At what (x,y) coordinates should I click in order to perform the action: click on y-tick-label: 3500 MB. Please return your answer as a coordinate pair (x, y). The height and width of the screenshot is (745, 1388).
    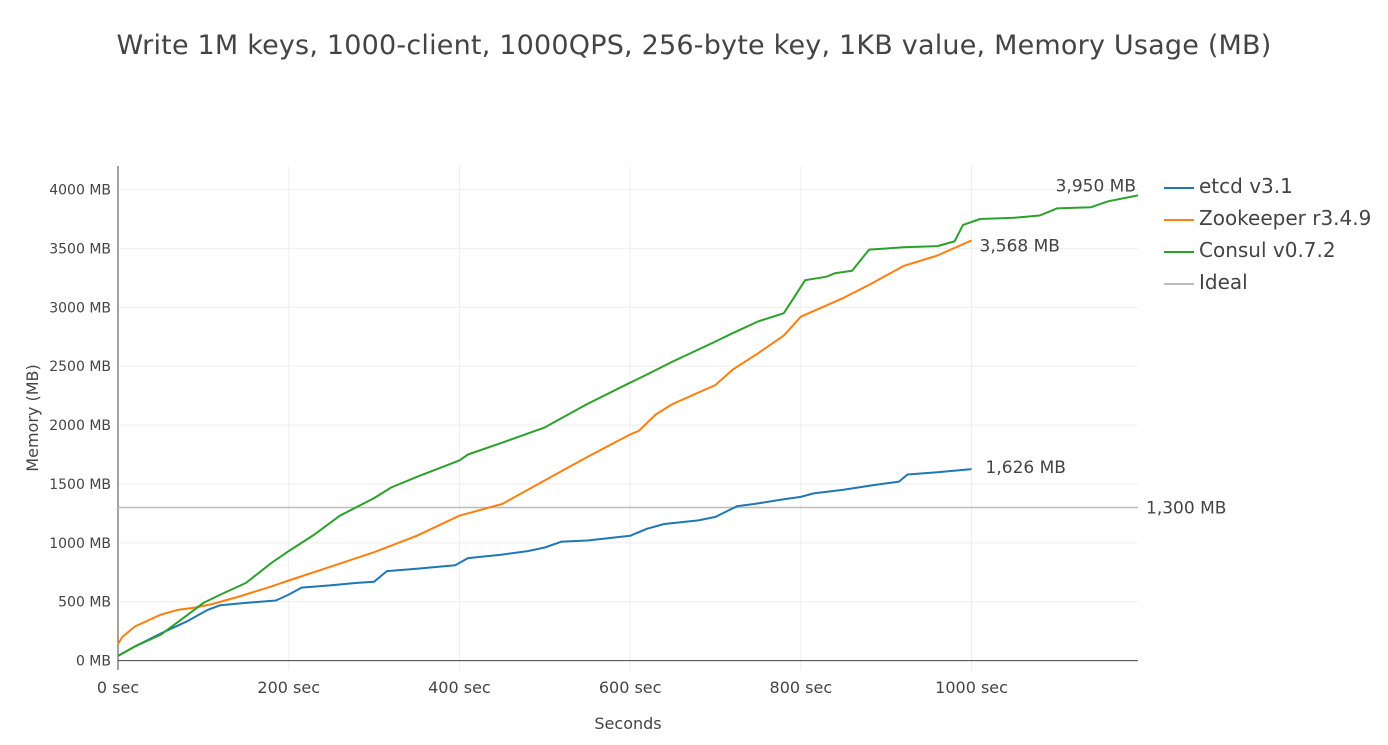
    Looking at the image, I should click on (80, 249).